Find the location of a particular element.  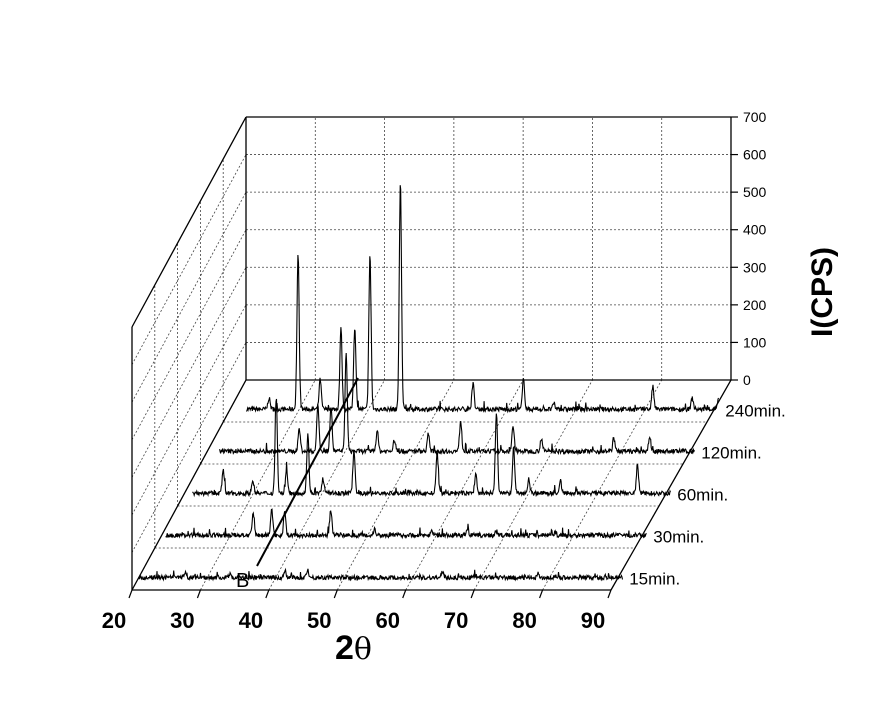

y-axis-label: I(CPS) is located at coordinates (822, 292).